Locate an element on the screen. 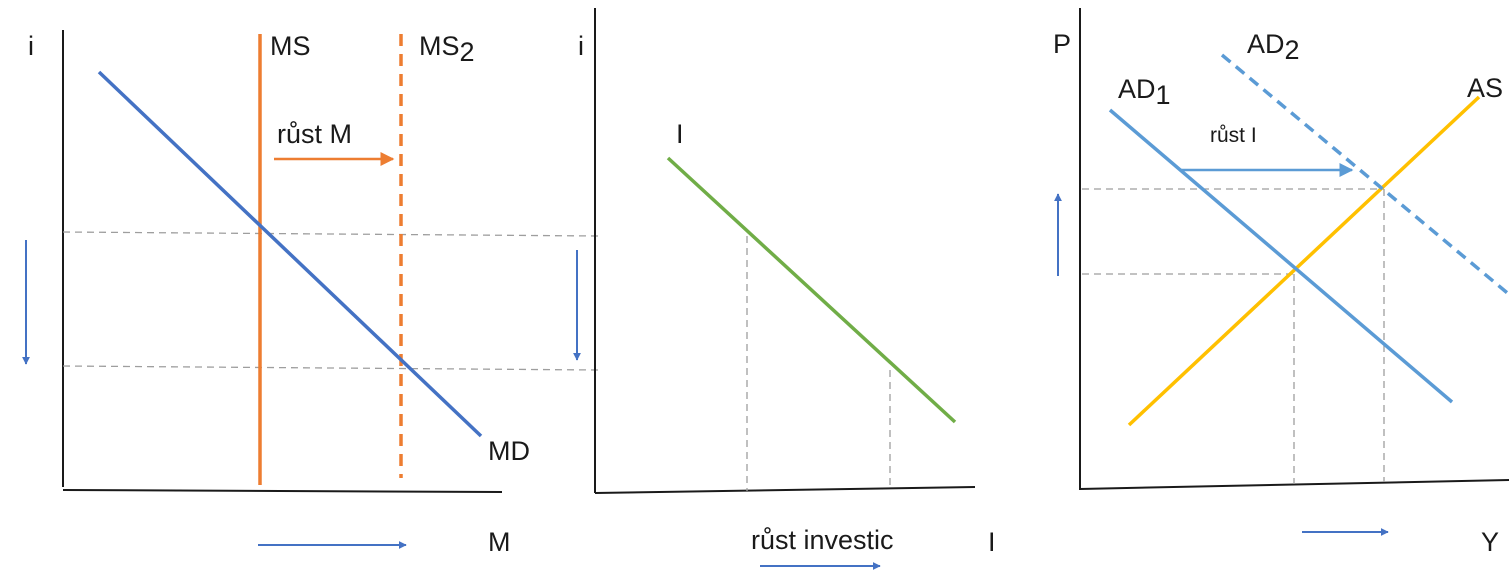 Image resolution: width=1511 pixels, height=578 pixels. adas-shift-label: růst I is located at coordinates (1233, 135).